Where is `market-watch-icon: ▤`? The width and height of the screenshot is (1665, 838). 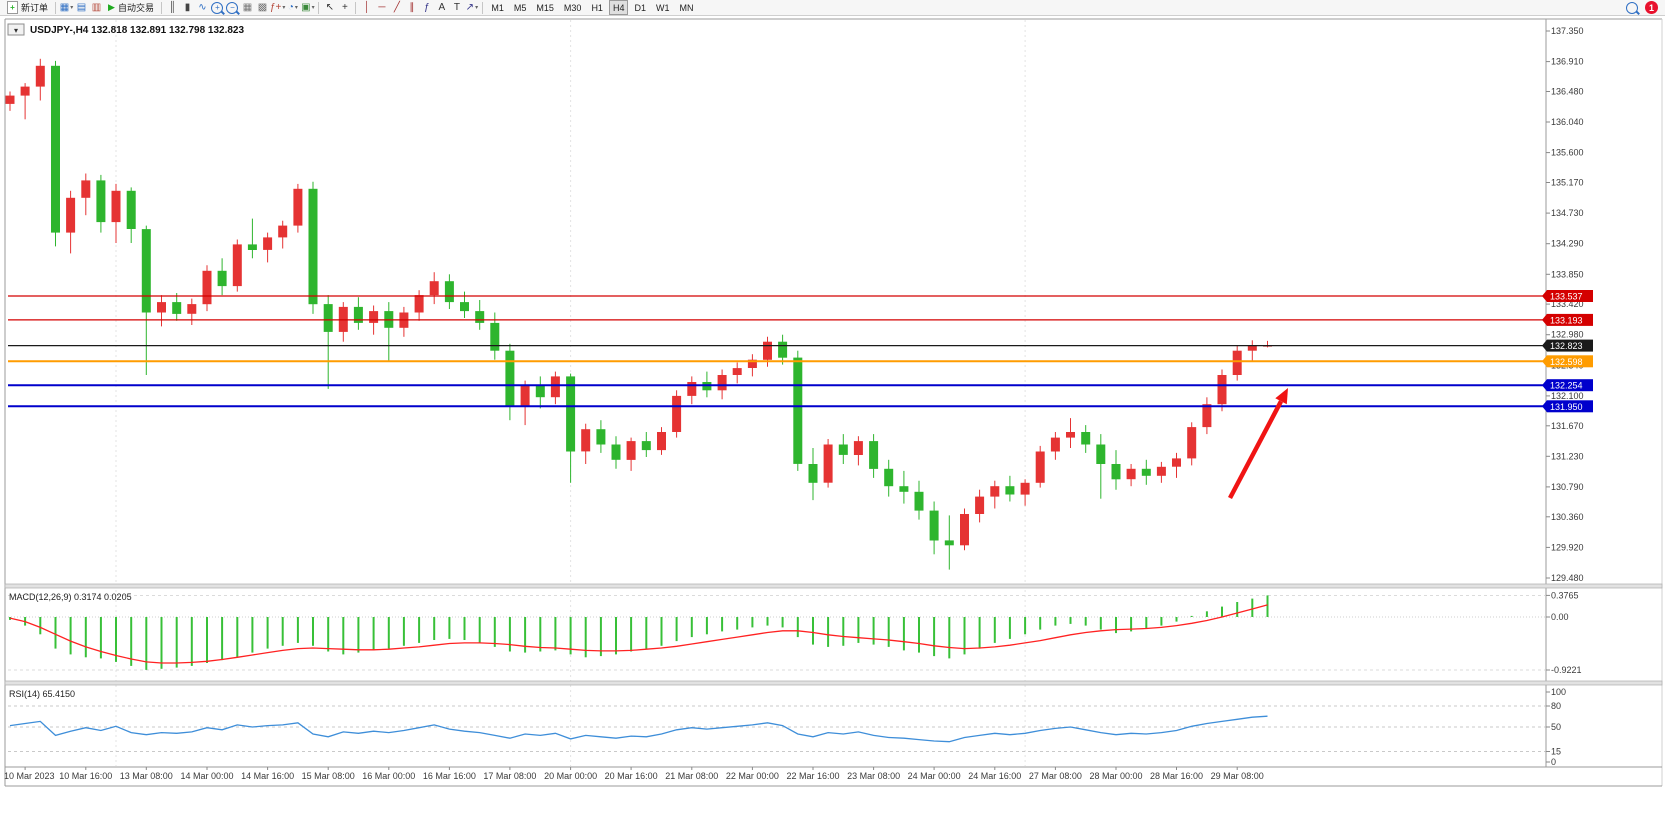 market-watch-icon: ▤ is located at coordinates (81, 7).